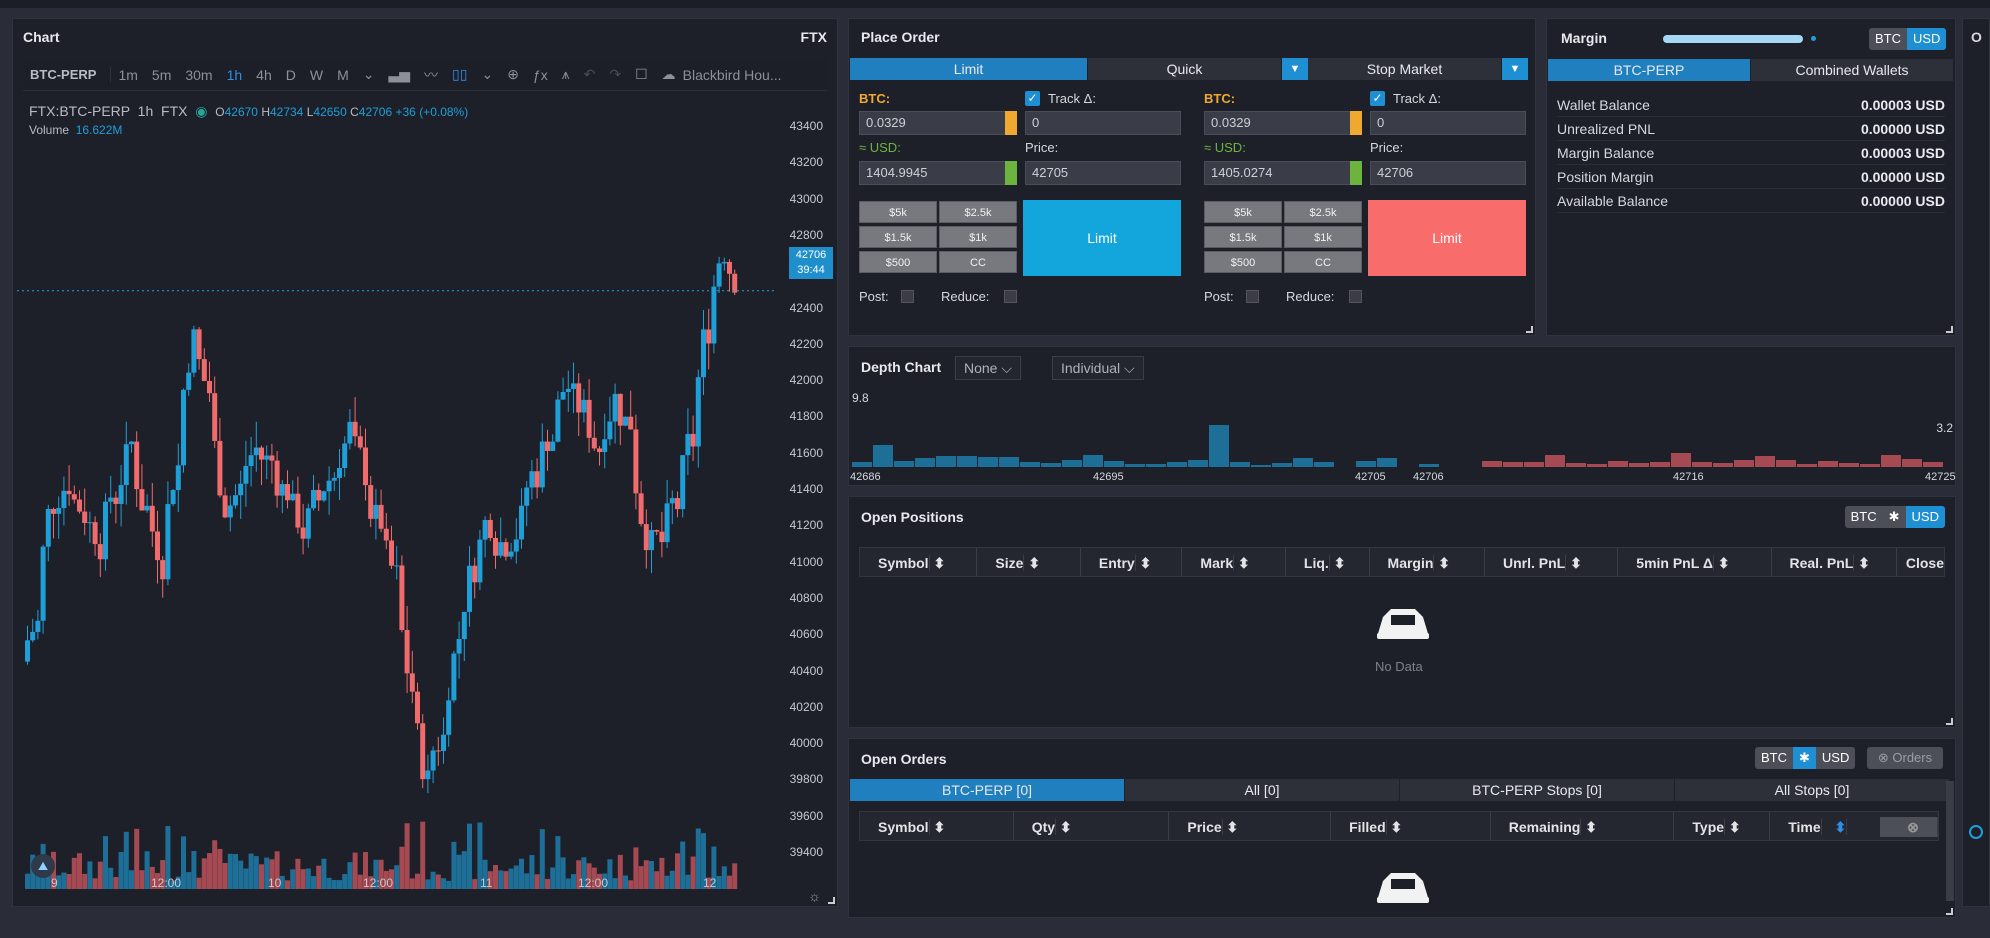 The image size is (1990, 938). I want to click on add-indicator-icon: ⊕, so click(513, 74).